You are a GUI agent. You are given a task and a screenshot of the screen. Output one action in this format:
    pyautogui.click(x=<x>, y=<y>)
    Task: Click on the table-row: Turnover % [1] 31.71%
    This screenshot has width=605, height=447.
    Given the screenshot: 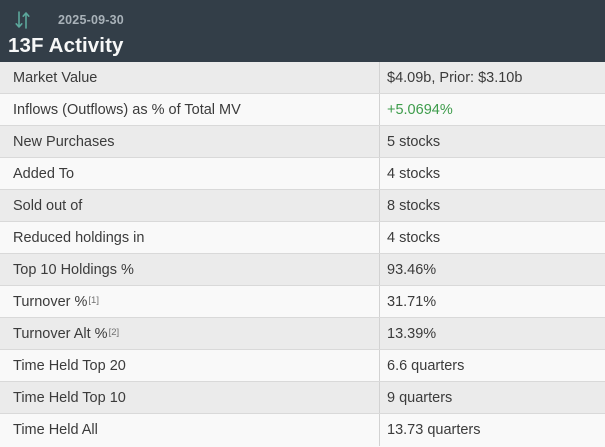 What is the action you would take?
    pyautogui.click(x=302, y=302)
    